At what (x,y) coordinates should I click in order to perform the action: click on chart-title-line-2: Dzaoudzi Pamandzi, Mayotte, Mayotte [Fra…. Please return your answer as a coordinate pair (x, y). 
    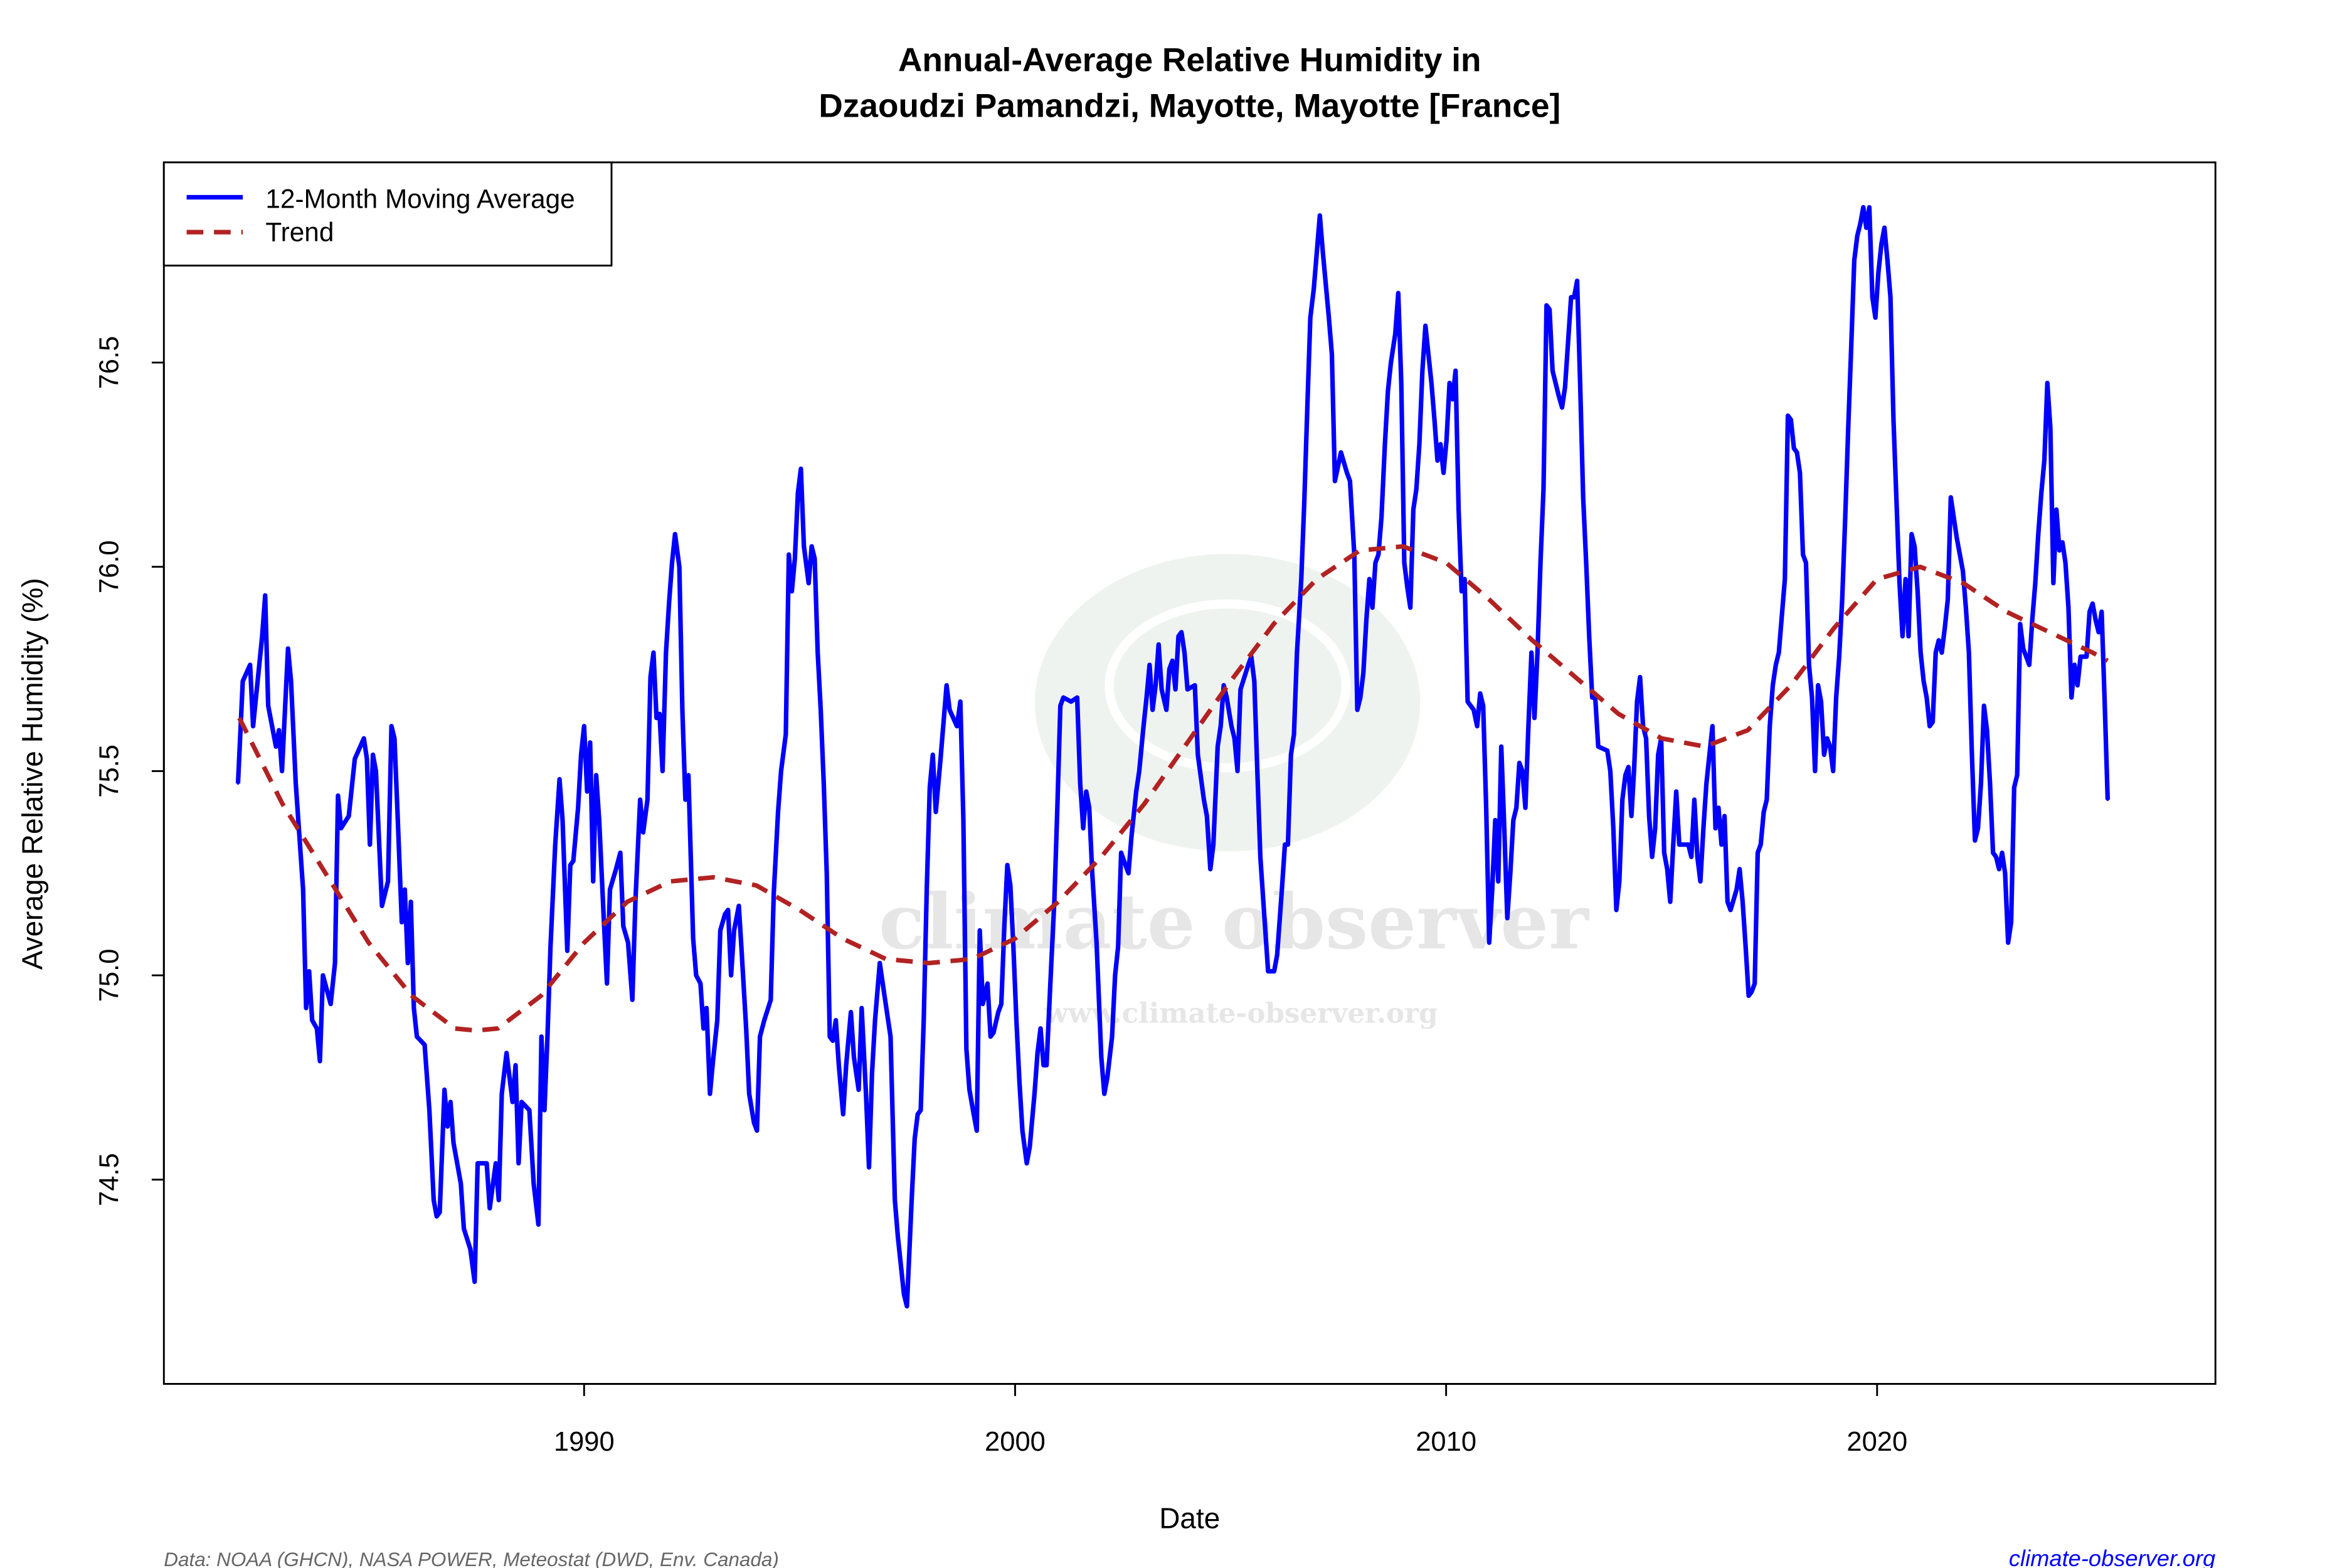
    Looking at the image, I should click on (1189, 105).